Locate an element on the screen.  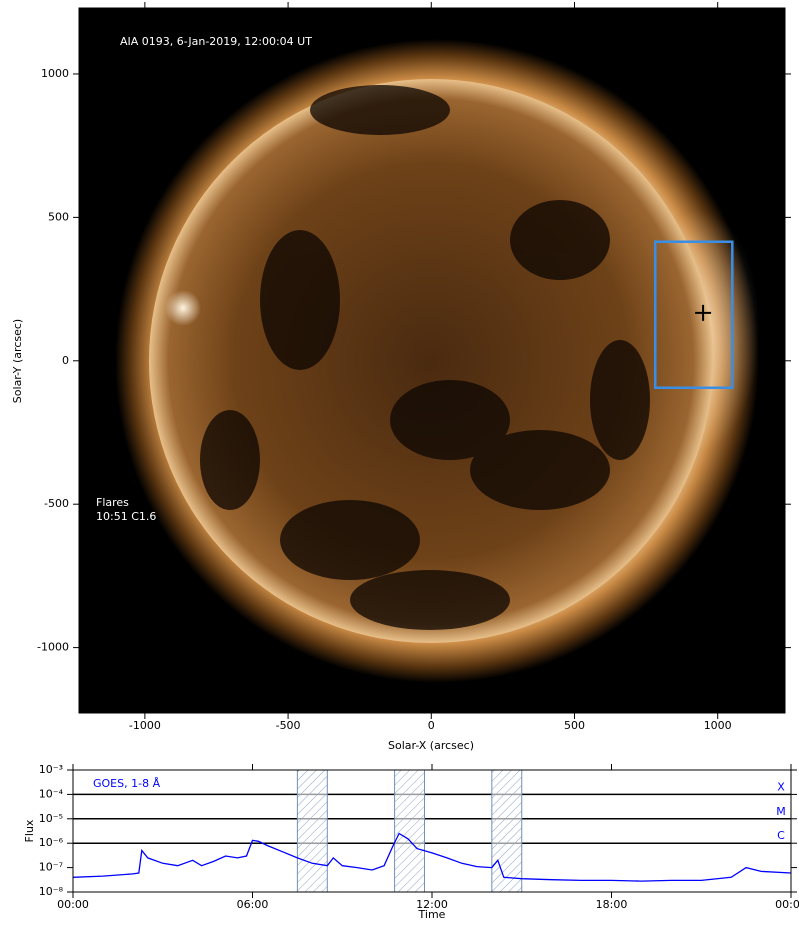
x-axis-label: Time is located at coordinates (432, 914).